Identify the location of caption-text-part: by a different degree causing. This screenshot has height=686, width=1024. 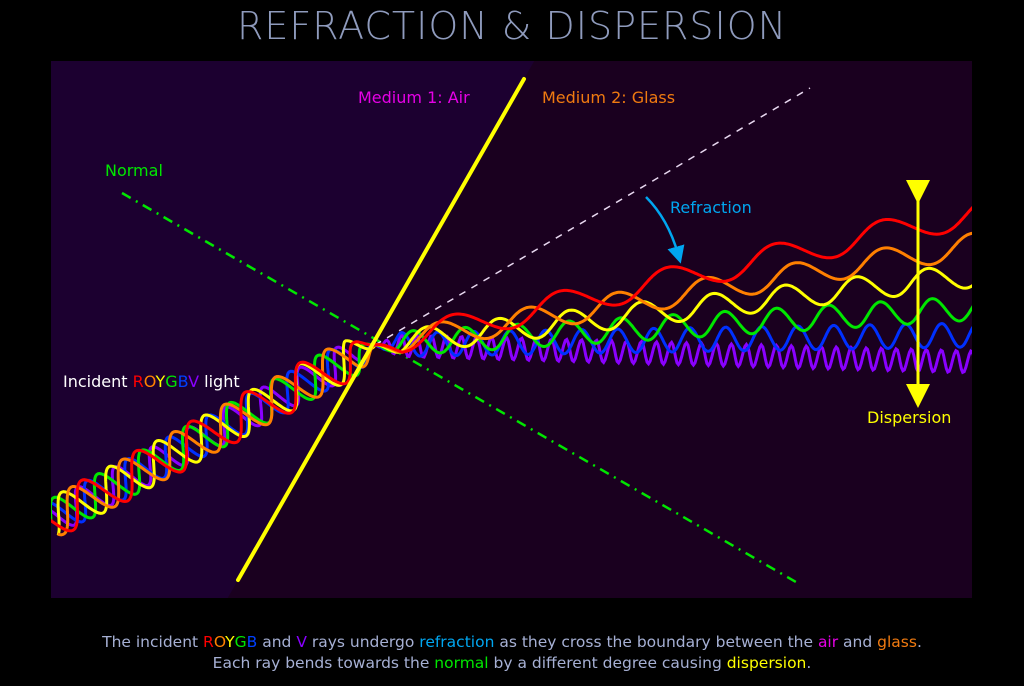
(607, 663).